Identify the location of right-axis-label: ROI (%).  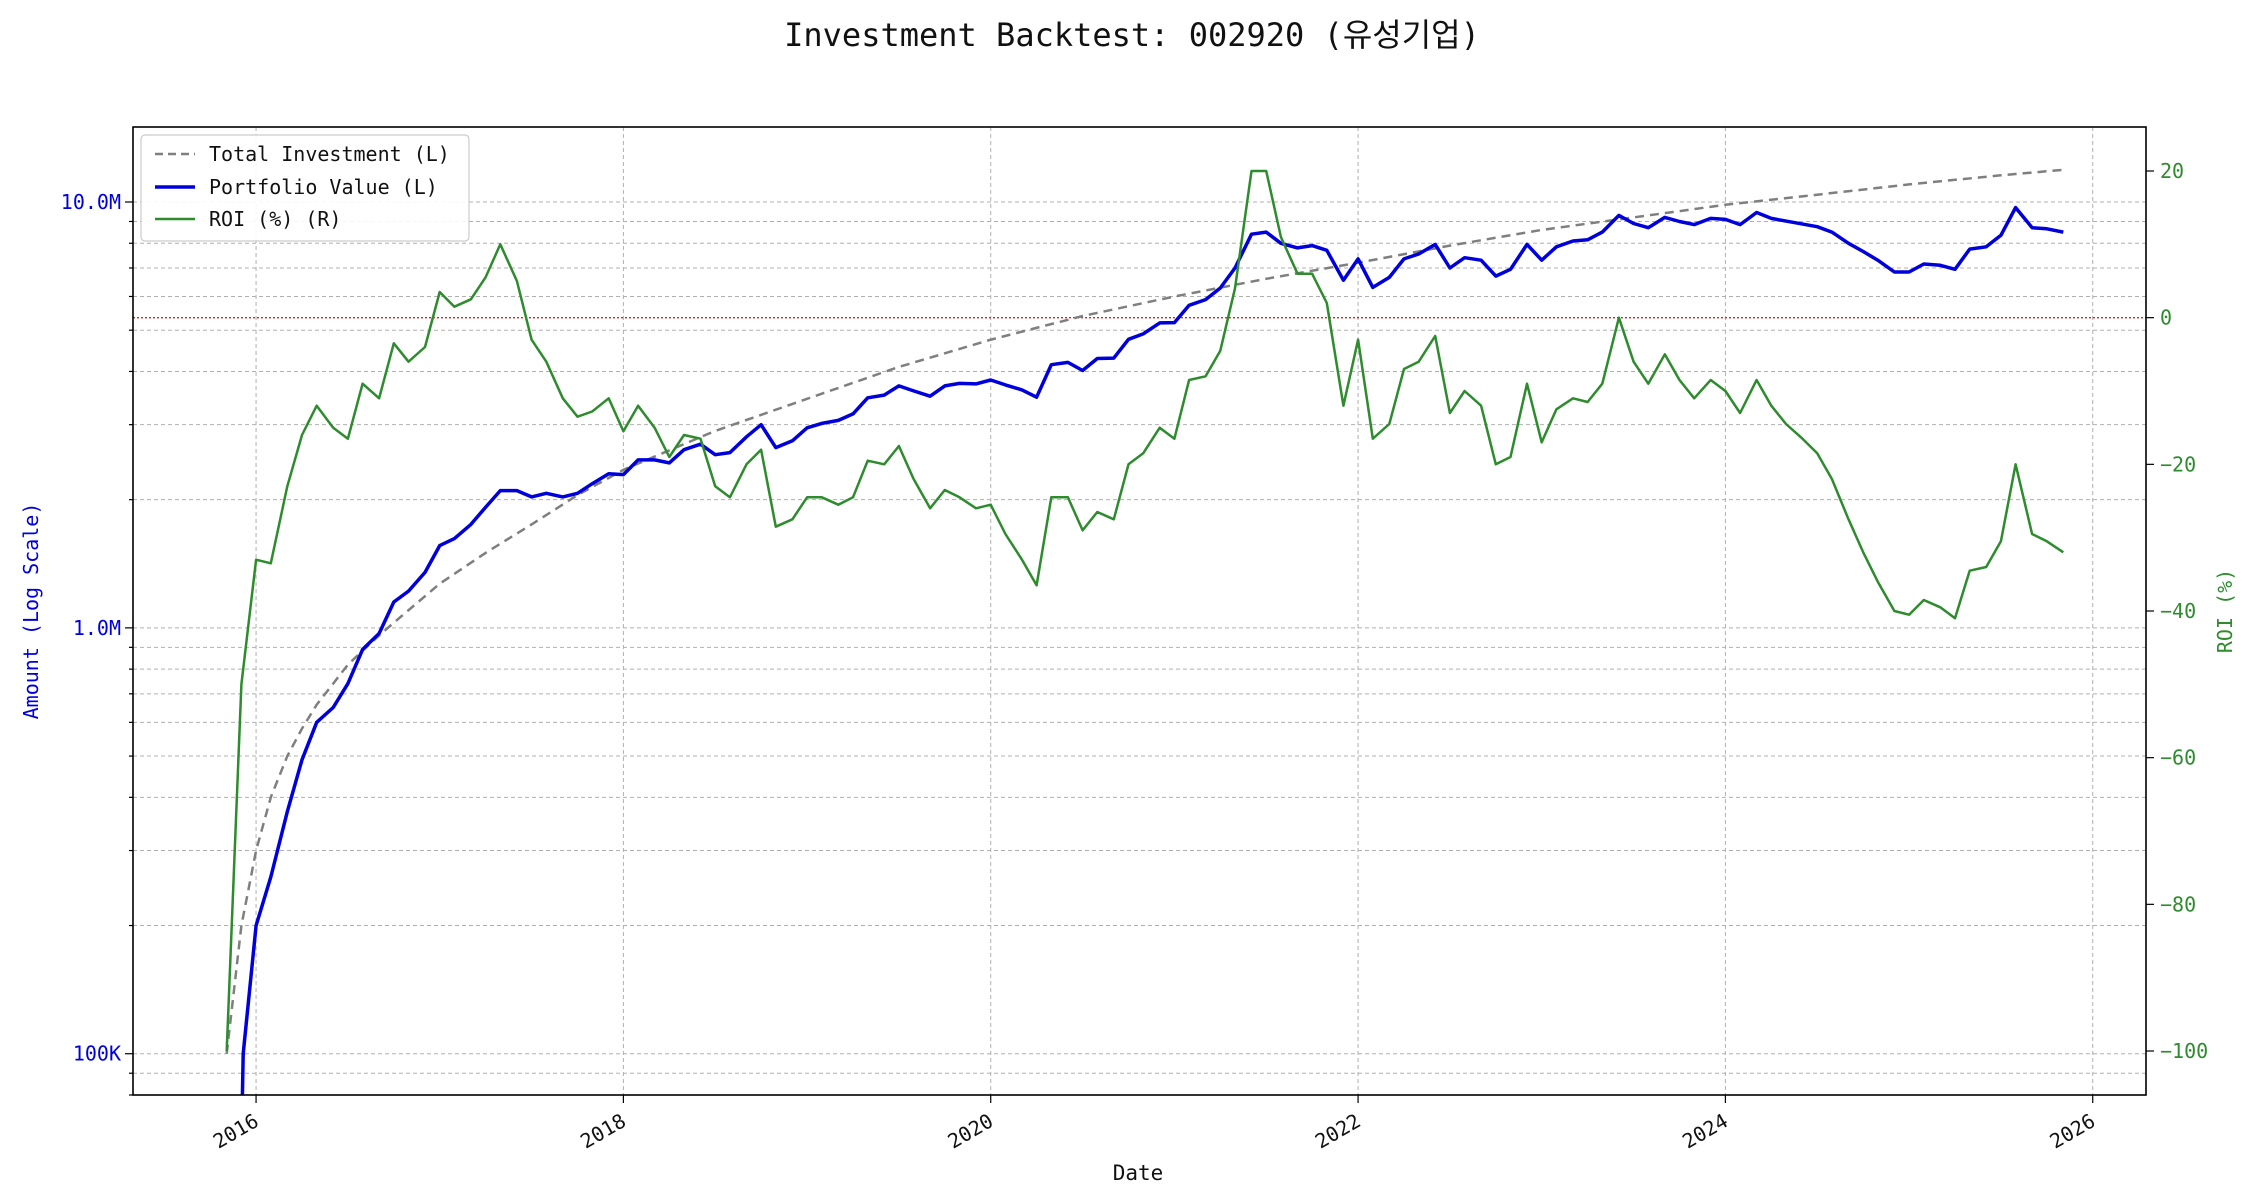
(2225, 611).